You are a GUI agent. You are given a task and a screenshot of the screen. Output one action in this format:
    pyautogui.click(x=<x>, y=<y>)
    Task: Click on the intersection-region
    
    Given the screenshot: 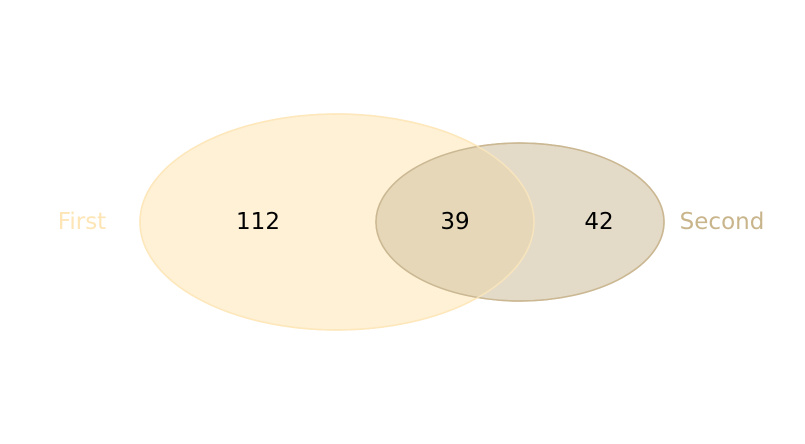 What is the action you would take?
    pyautogui.click(x=455, y=222)
    